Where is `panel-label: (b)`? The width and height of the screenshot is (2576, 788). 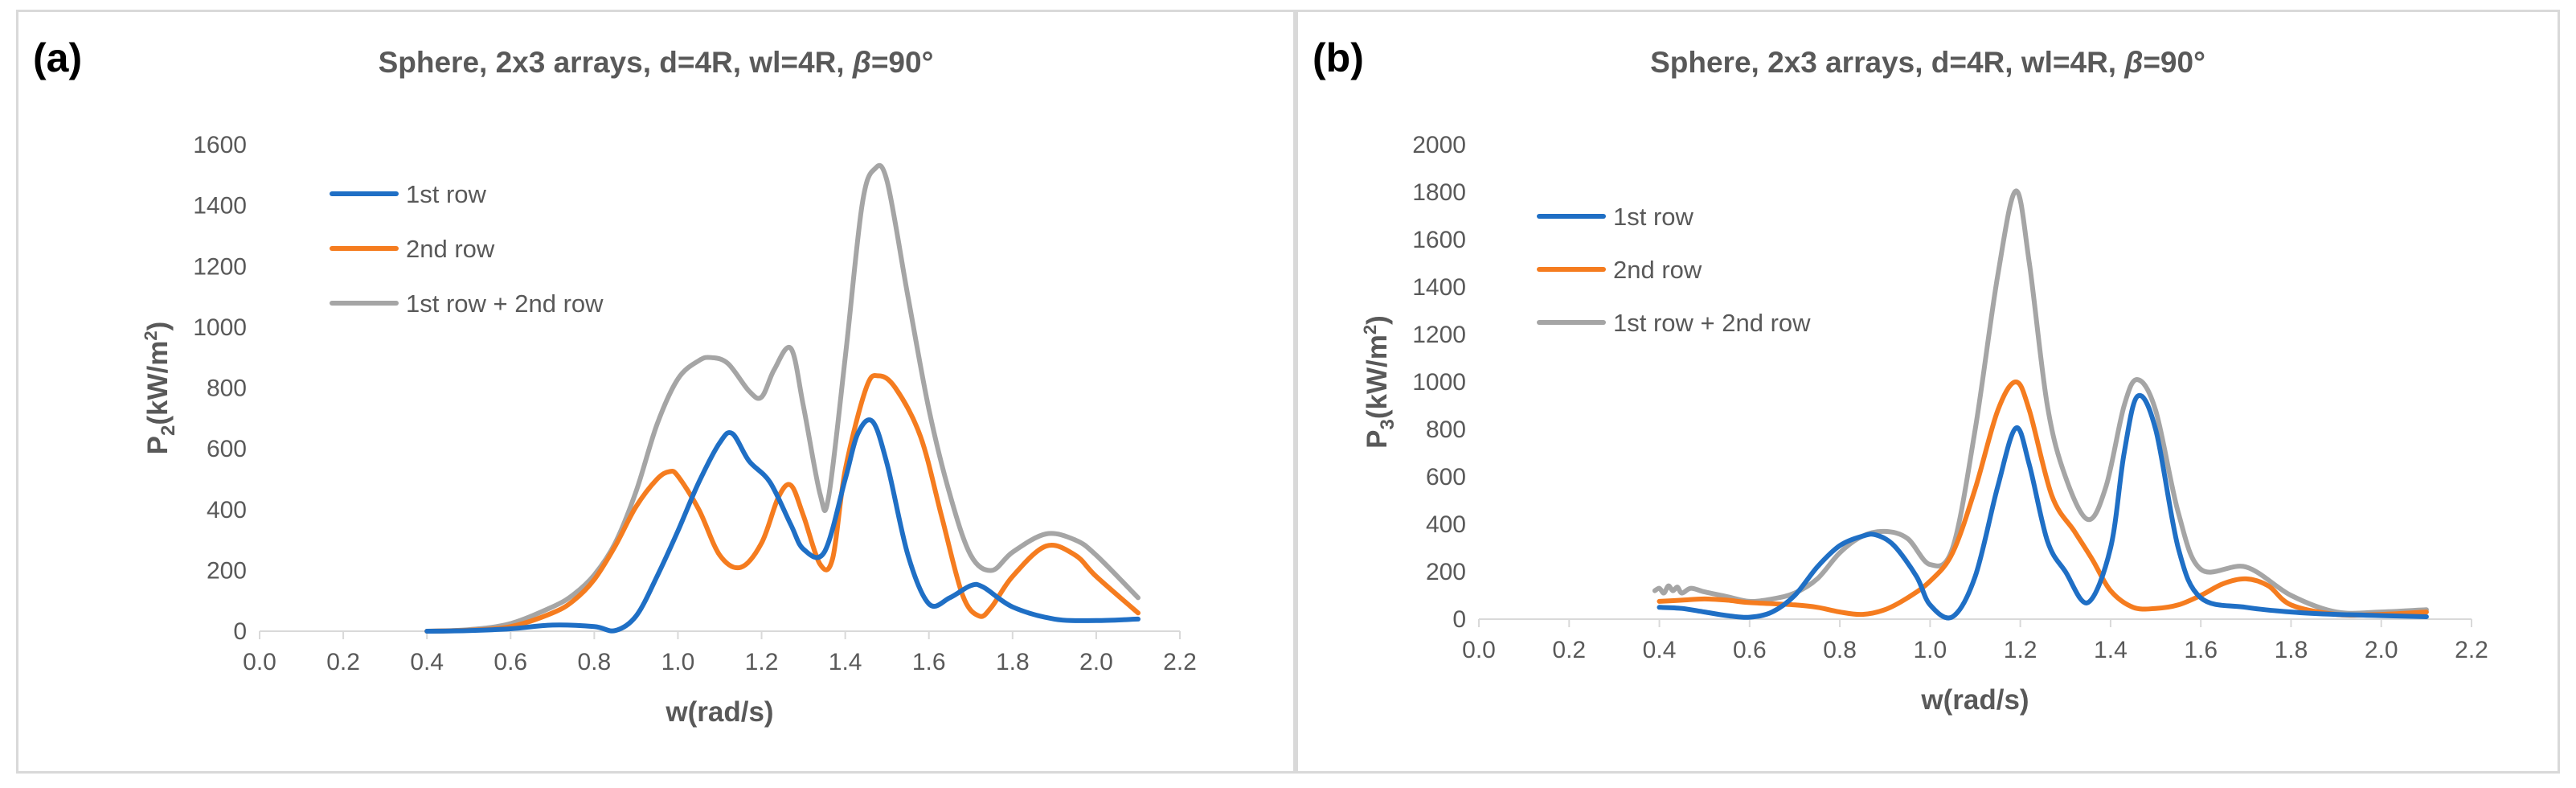
panel-label: (b) is located at coordinates (1338, 58).